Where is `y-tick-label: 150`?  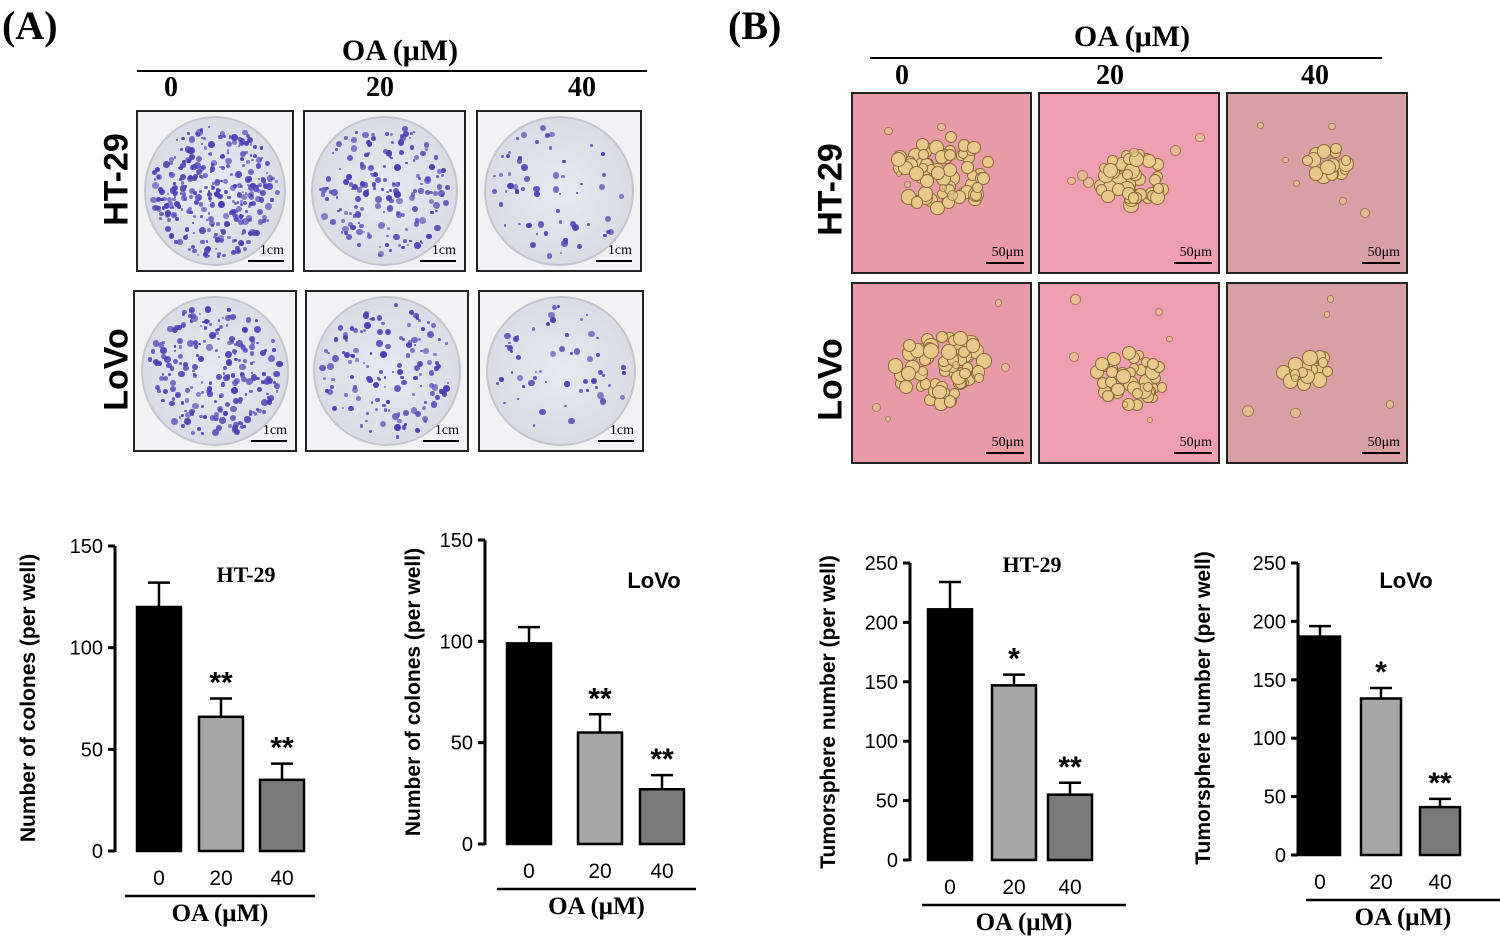 y-tick-label: 150 is located at coordinates (1269, 681).